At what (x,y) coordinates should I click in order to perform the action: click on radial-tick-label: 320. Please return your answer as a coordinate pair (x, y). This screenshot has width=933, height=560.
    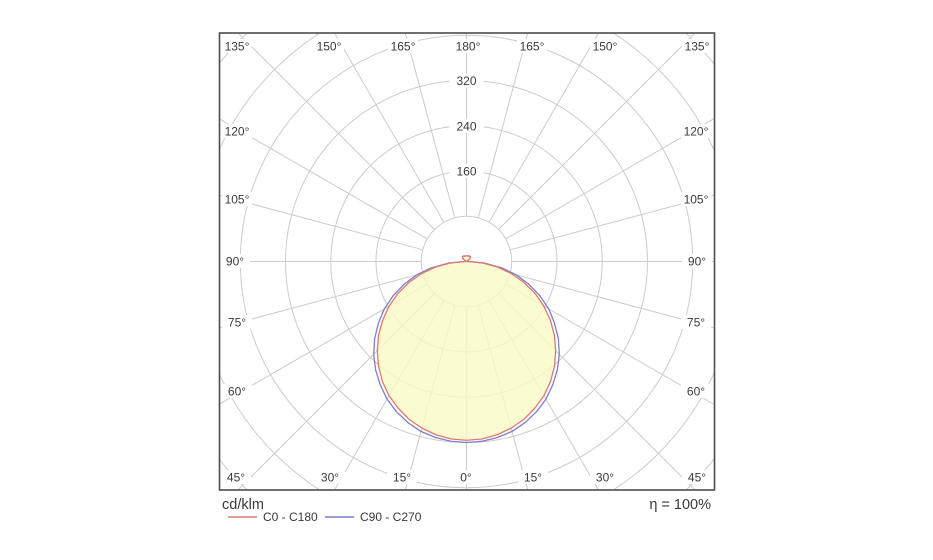
    Looking at the image, I should click on (466, 81).